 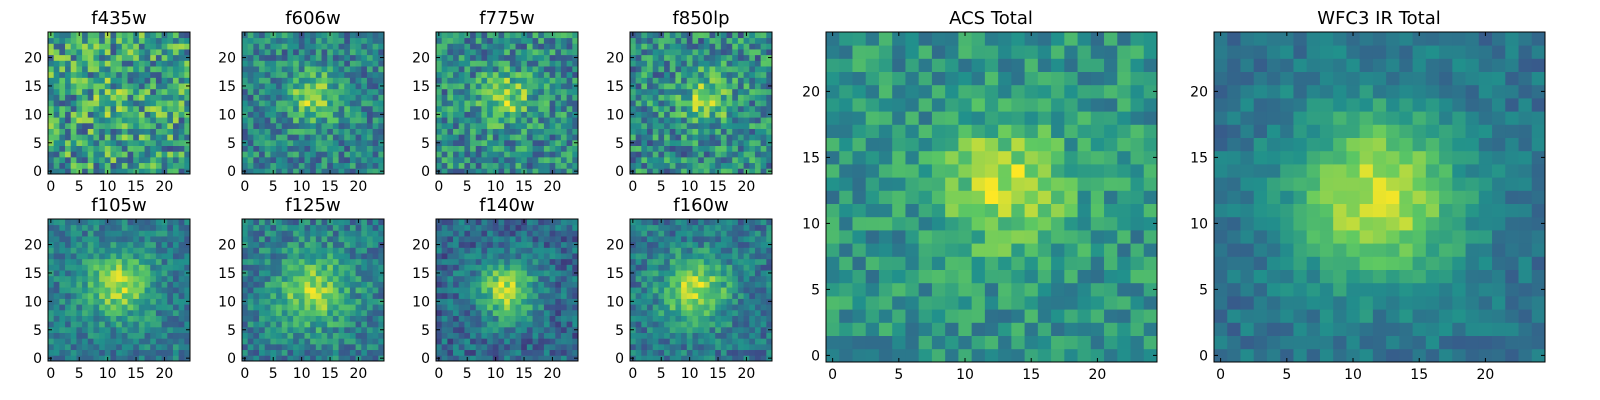 What do you see at coordinates (227, 87) in the screenshot?
I see `y-tick-label: 15` at bounding box center [227, 87].